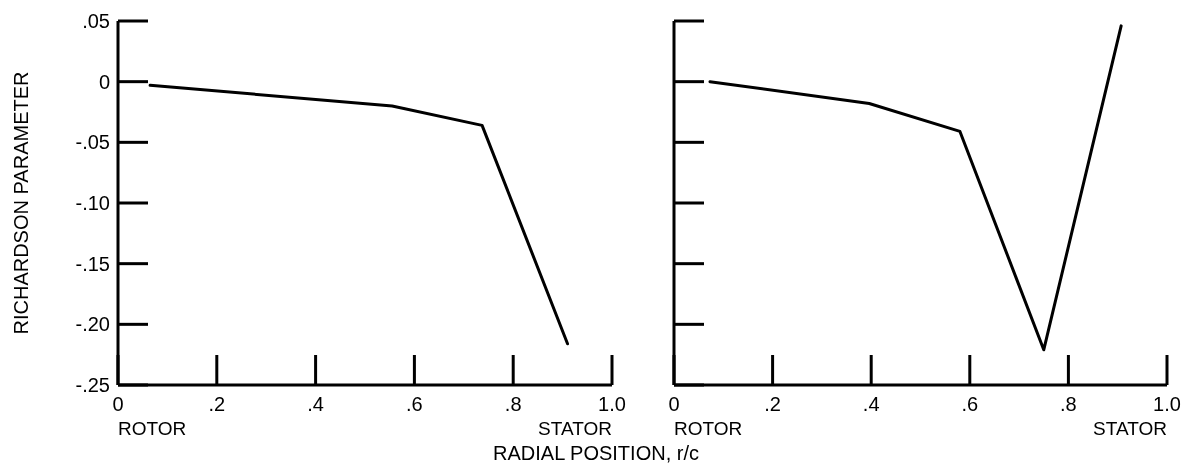 Image resolution: width=1192 pixels, height=470 pixels. I want to click on y-tick-label: -.20, so click(92, 324).